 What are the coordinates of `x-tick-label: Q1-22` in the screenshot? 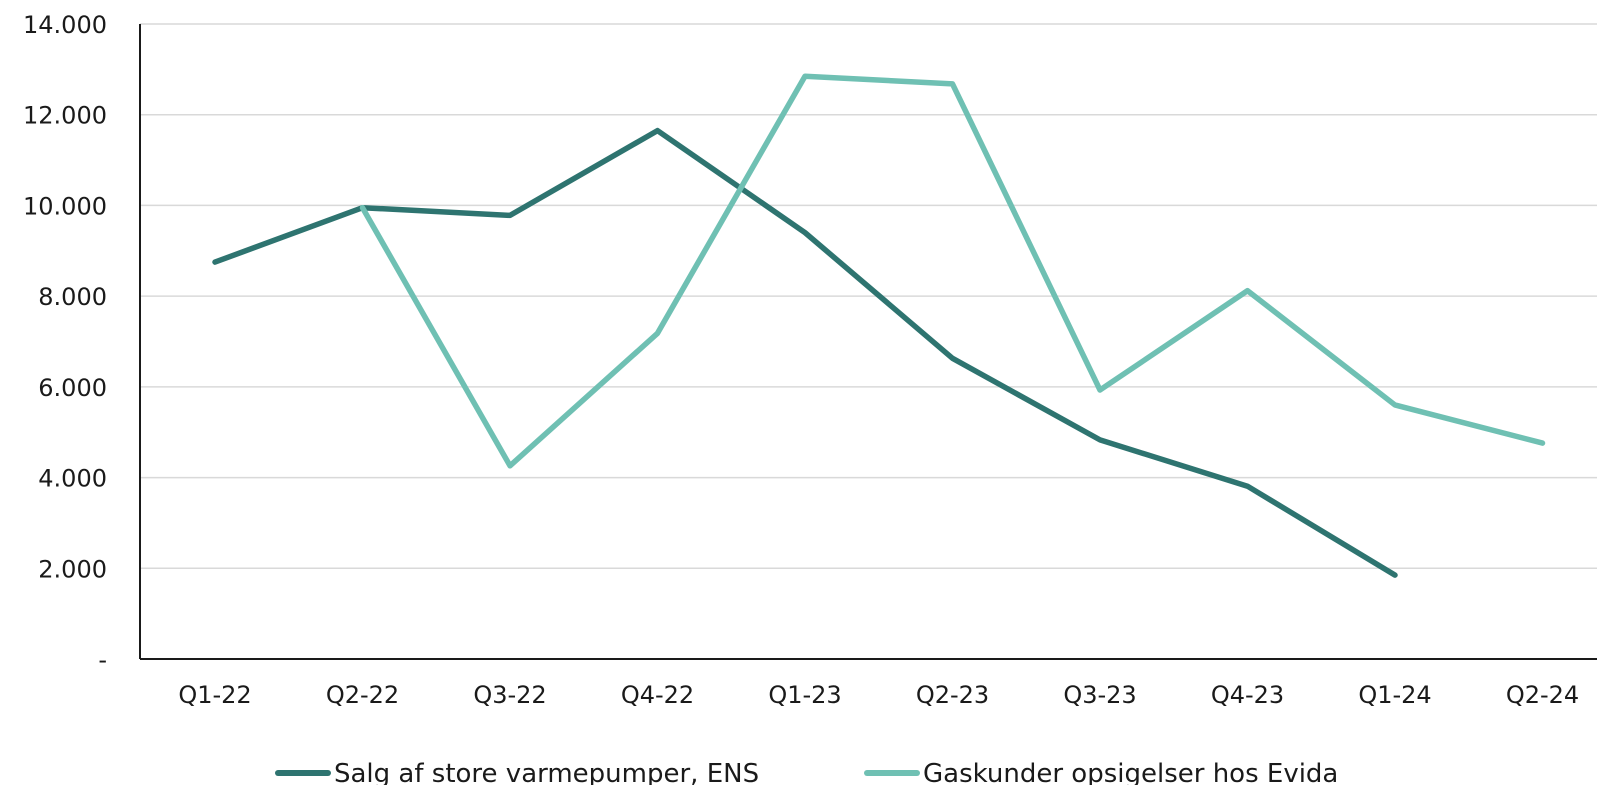 It's located at (214, 695).